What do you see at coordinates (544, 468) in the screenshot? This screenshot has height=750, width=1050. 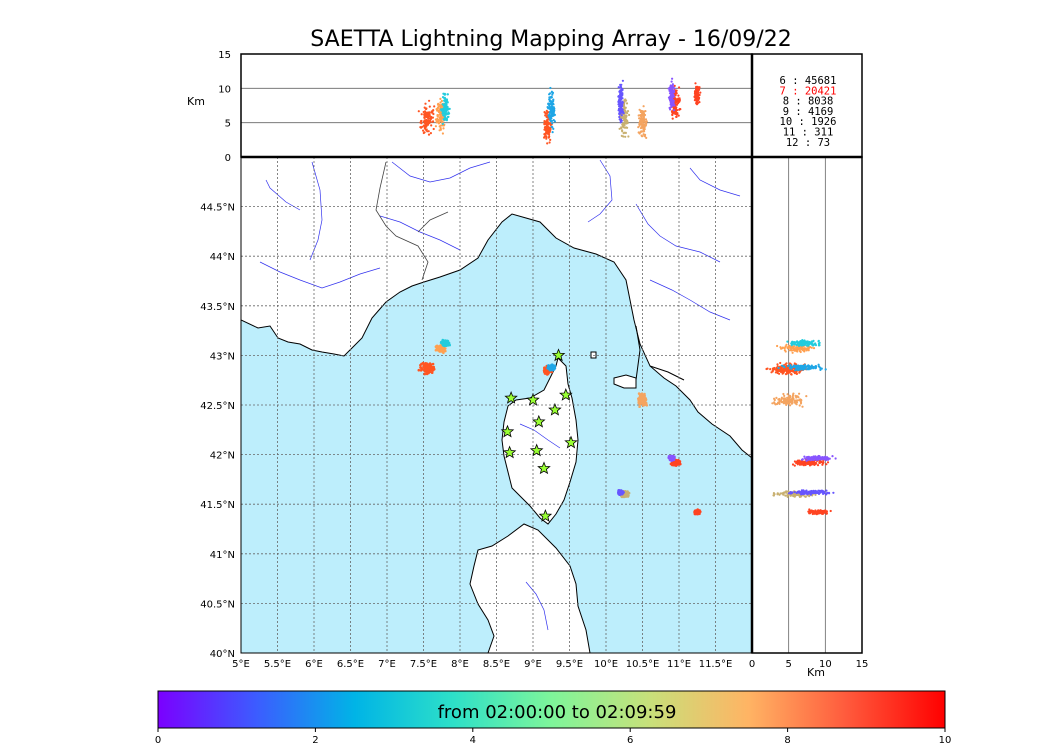 I see `station-star-icon` at bounding box center [544, 468].